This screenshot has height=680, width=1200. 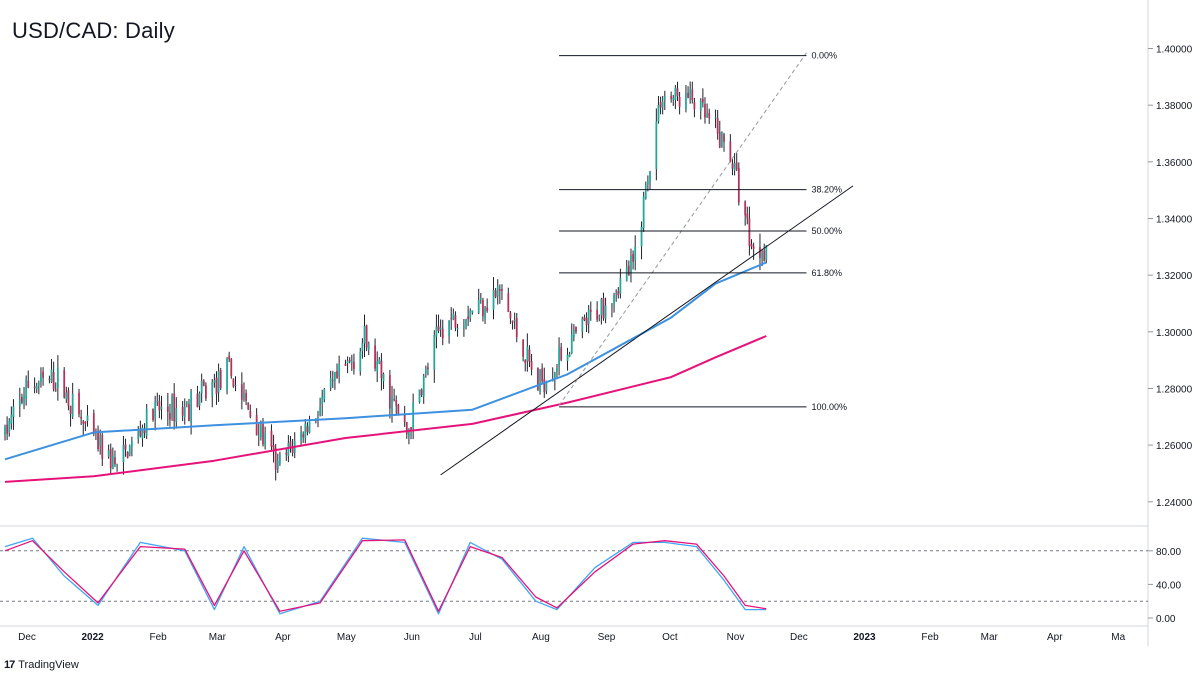 I want to click on stochastic-axis: 0.00 40.00 80.00, so click(x=1164, y=586).